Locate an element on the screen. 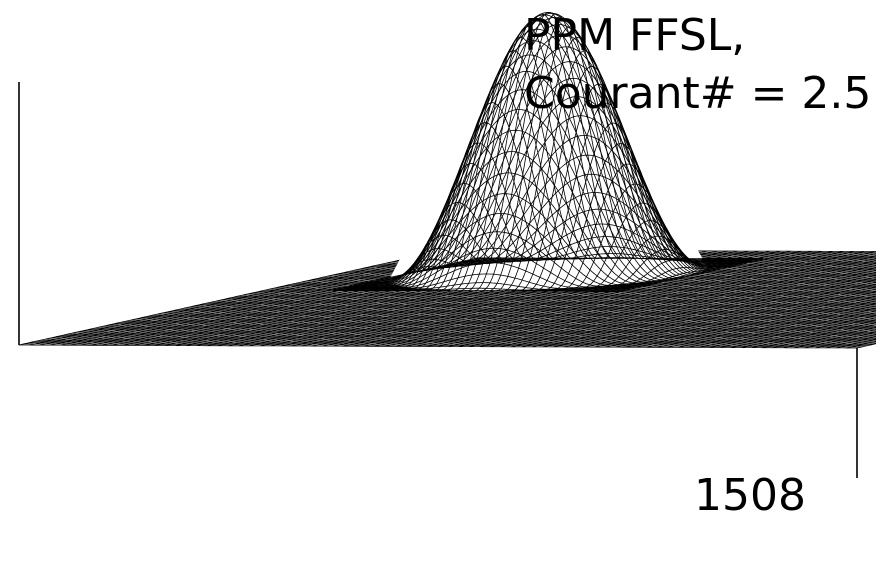 The image size is (876, 583). title-line-2: Courant# = 2.5 is located at coordinates (698, 93).